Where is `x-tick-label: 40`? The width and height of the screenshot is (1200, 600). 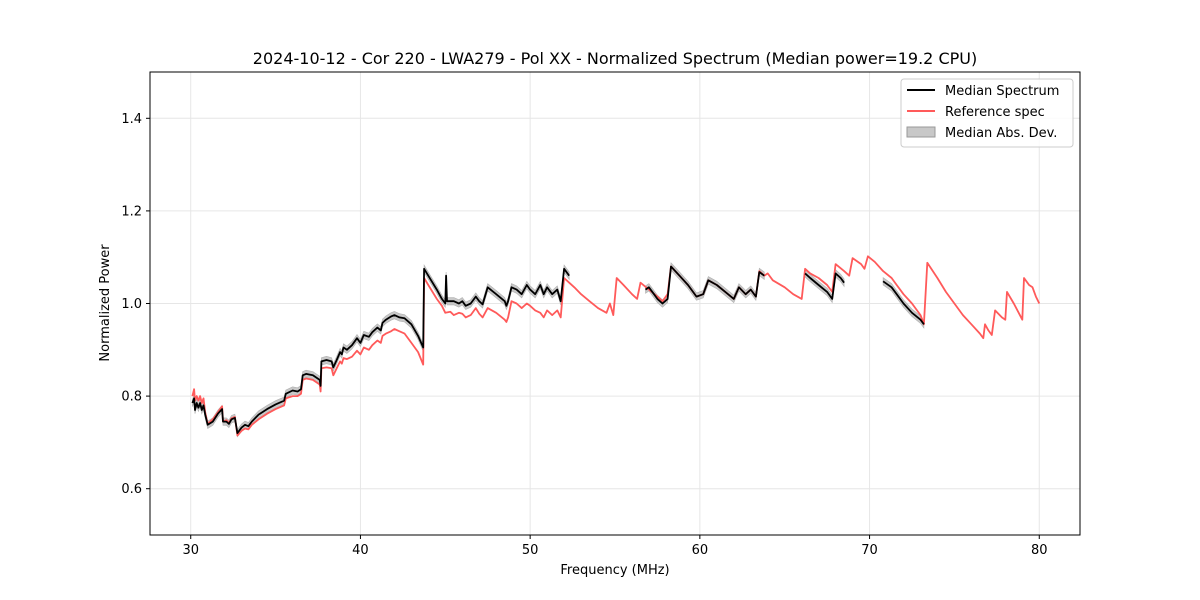 x-tick-label: 40 is located at coordinates (360, 550).